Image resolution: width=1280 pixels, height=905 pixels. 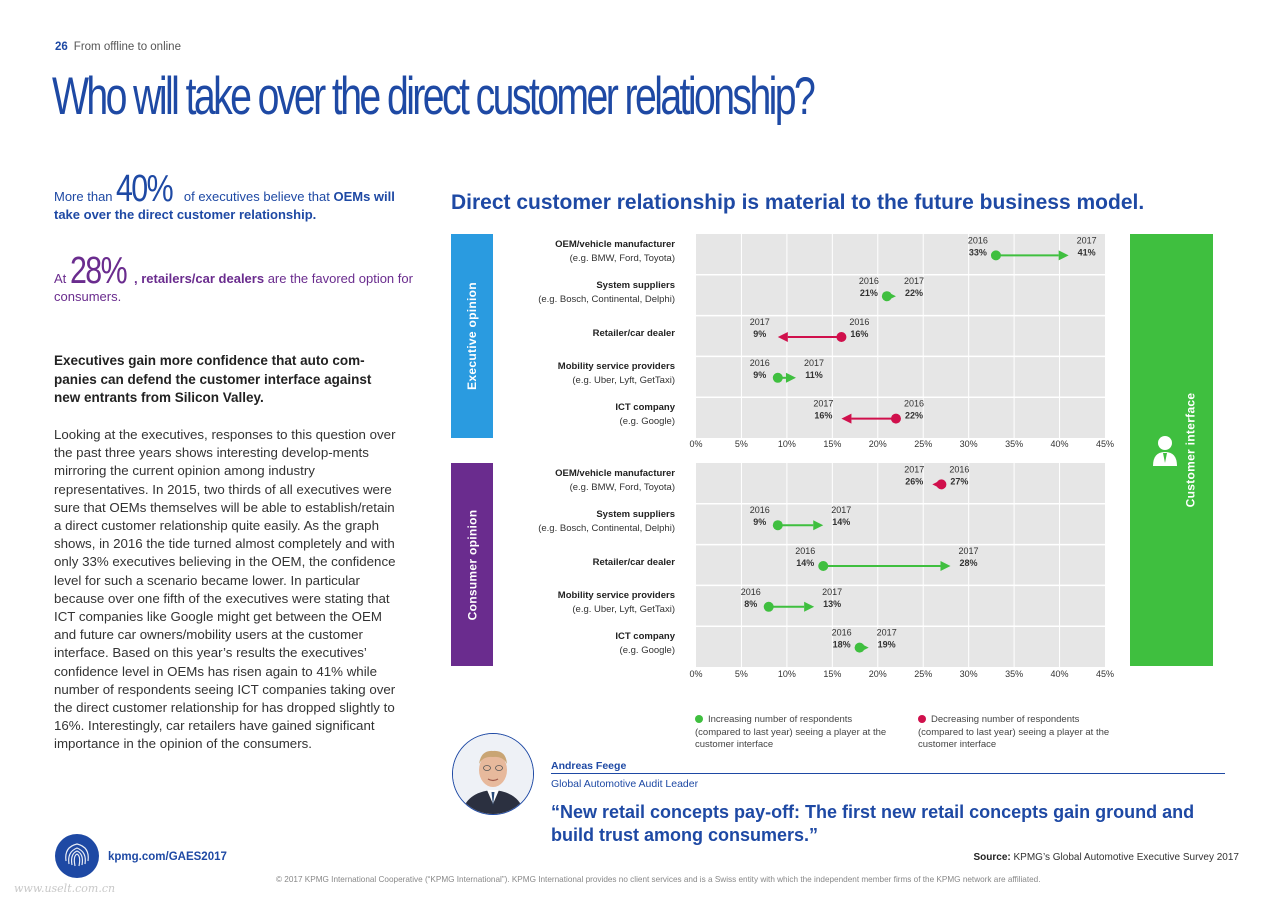 What do you see at coordinates (606, 528) in the screenshot?
I see `row-label-sub: (e.g. Bosch, Continental, Delphi)` at bounding box center [606, 528].